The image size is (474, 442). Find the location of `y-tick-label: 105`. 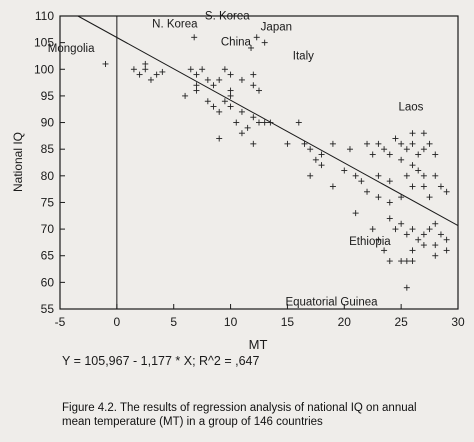

y-tick-label: 105 is located at coordinates (44, 43).